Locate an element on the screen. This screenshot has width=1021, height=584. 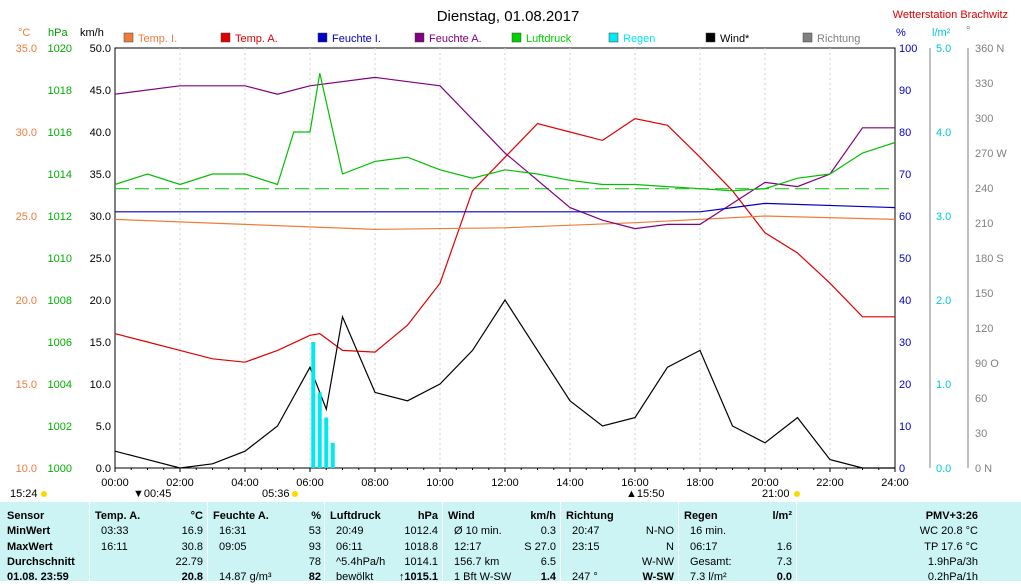
table-cell-extra: TP 17.6 °C is located at coordinates (951, 547).